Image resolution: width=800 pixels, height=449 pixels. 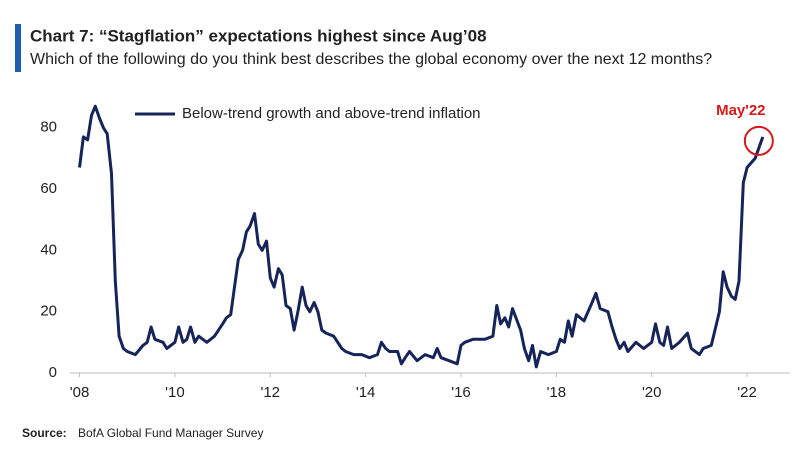 What do you see at coordinates (18, 48) in the screenshot?
I see `title-bar` at bounding box center [18, 48].